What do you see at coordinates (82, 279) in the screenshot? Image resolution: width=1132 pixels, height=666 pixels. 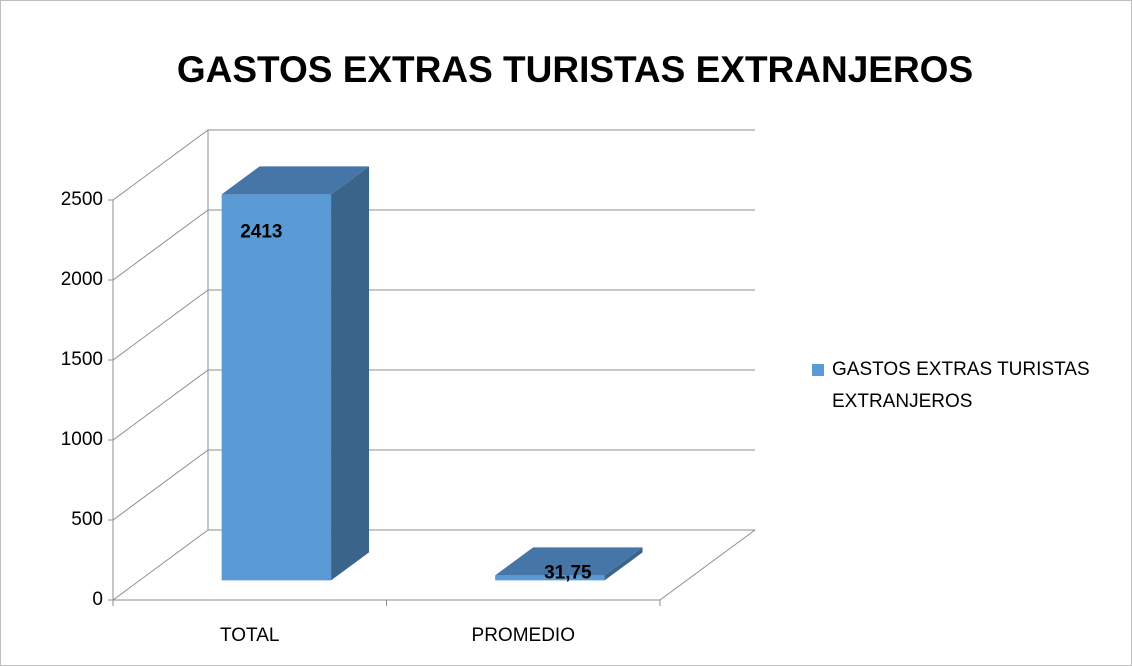 I see `y-tick-label: 2000` at bounding box center [82, 279].